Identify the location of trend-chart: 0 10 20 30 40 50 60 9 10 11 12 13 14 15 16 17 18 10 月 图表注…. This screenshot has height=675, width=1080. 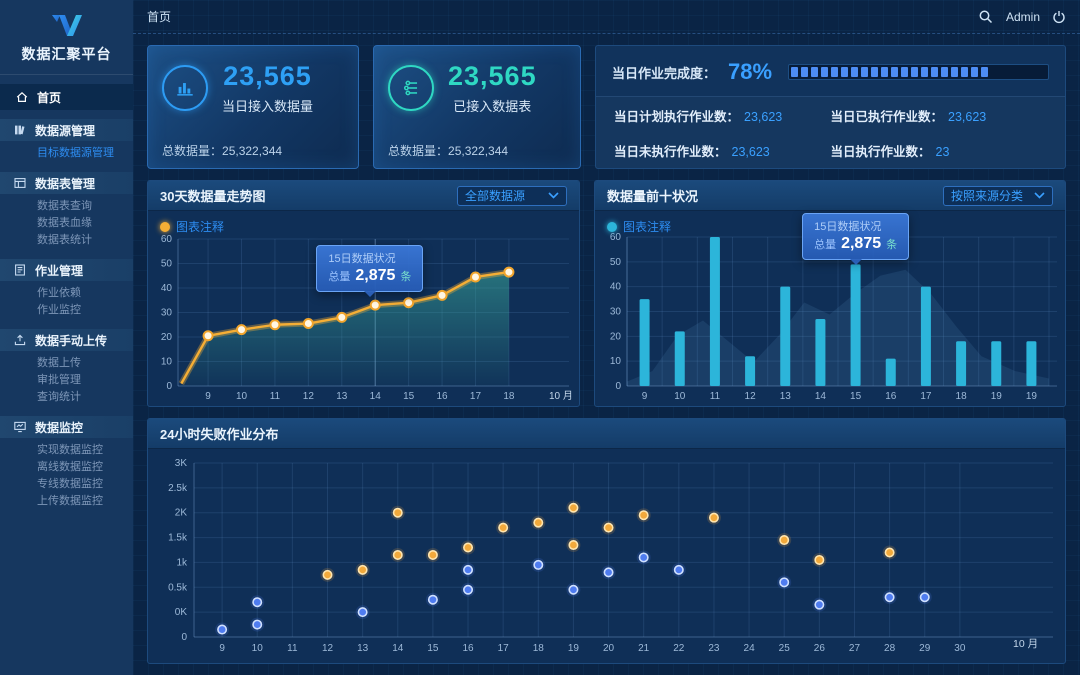
(363, 308).